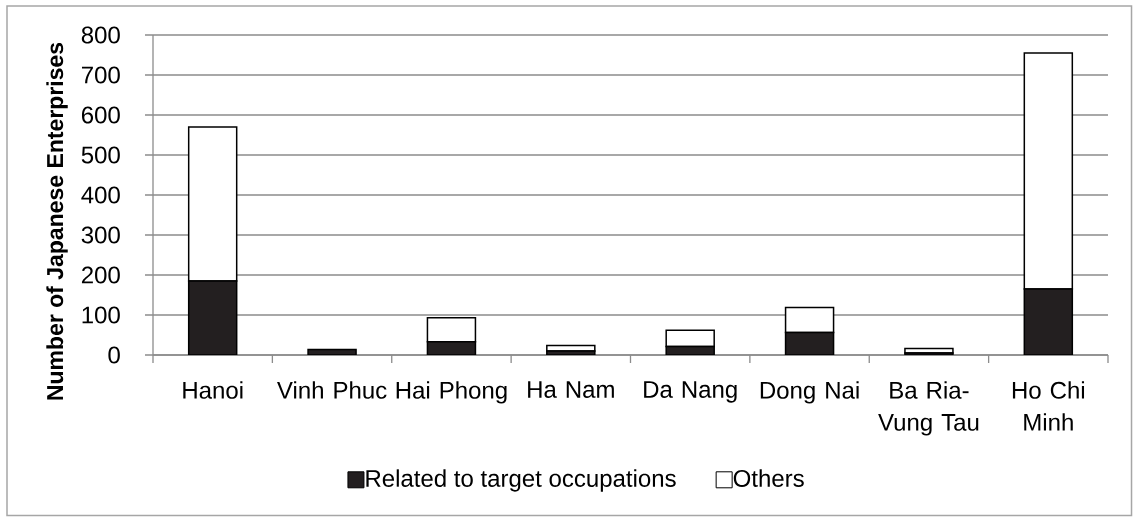 Image resolution: width=1133 pixels, height=517 pixels. What do you see at coordinates (690, 392) in the screenshot?
I see `x-tick-label: Da Nang` at bounding box center [690, 392].